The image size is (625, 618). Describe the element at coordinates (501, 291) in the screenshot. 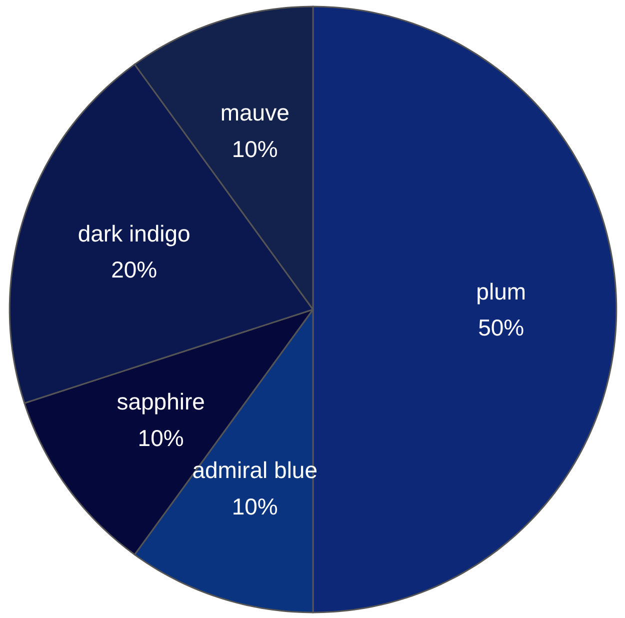

I see `slice-label: plum` at that location.